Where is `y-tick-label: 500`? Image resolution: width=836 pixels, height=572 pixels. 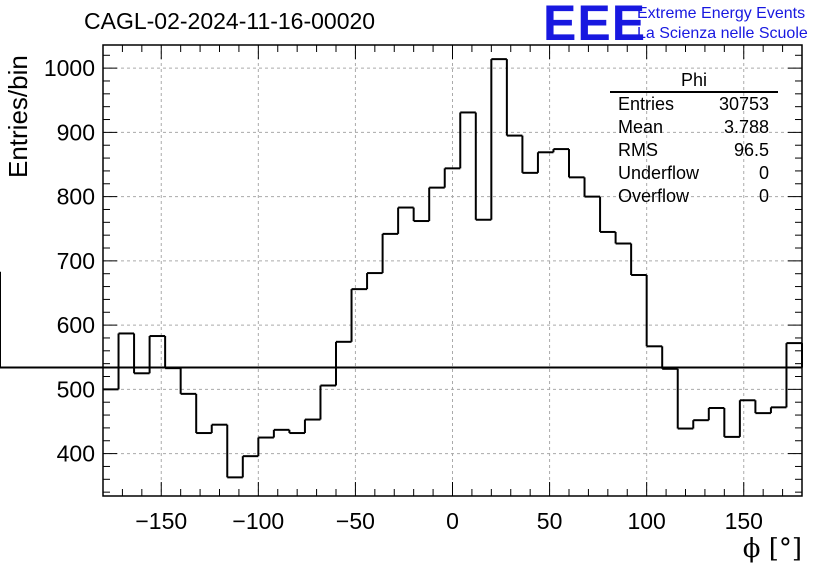 y-tick-label: 500 is located at coordinates (76, 389).